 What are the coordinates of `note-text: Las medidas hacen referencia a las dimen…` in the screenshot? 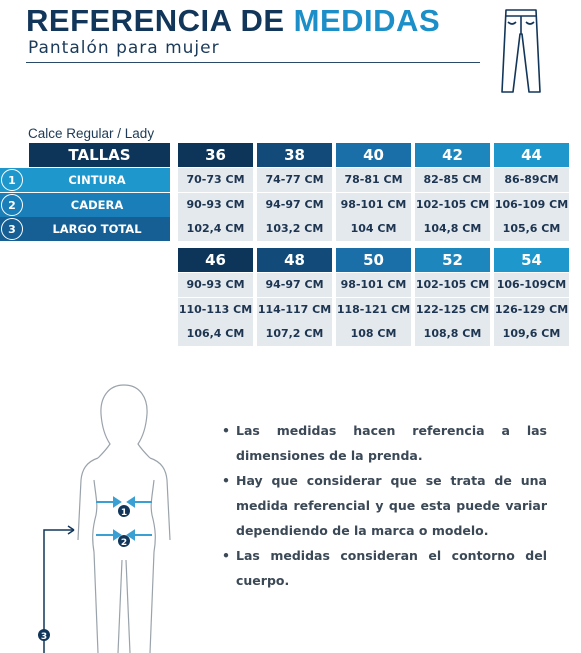 It's located at (391, 443).